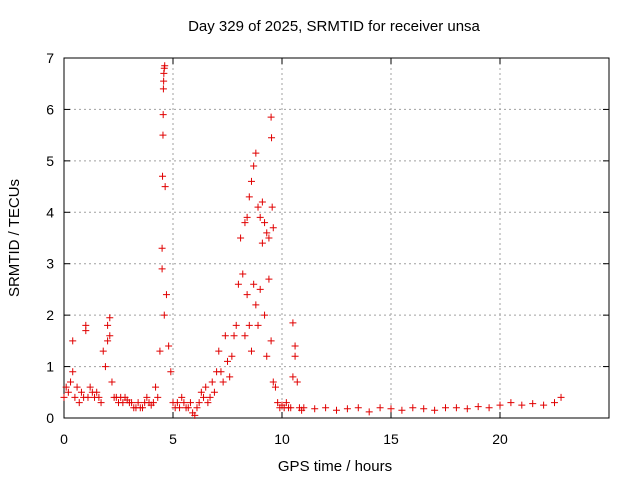 This screenshot has width=640, height=480. I want to click on y-tick-label: 1, so click(50, 367).